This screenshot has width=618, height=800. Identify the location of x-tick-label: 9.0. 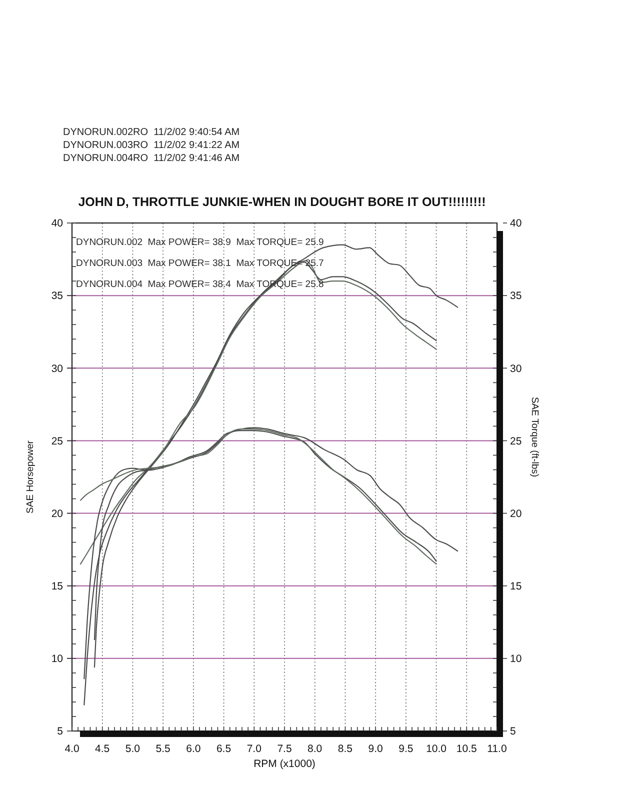
(376, 749).